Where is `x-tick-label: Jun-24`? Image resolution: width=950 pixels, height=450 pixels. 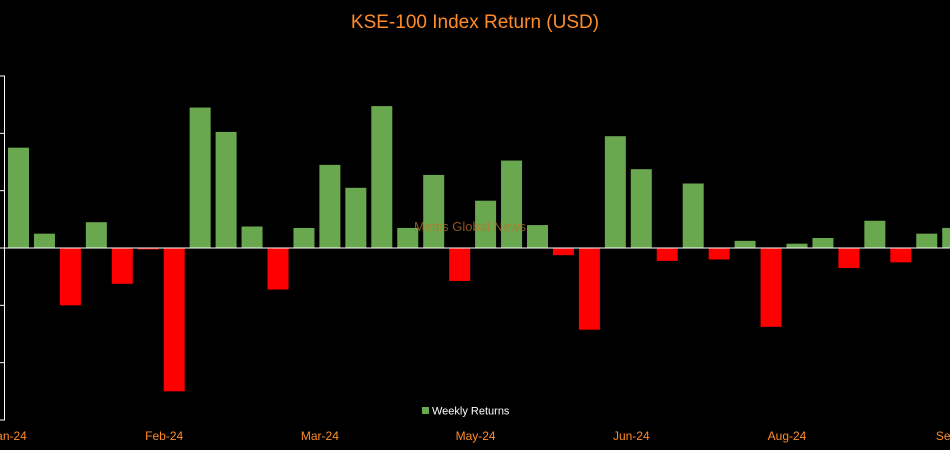 x-tick-label: Jun-24 is located at coordinates (631, 436).